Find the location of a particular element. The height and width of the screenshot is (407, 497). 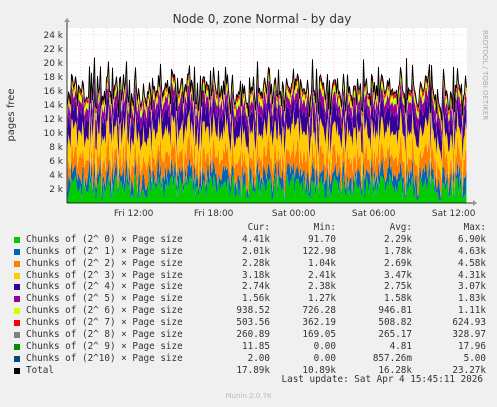

y-axis-arrow is located at coordinates (67, 20).